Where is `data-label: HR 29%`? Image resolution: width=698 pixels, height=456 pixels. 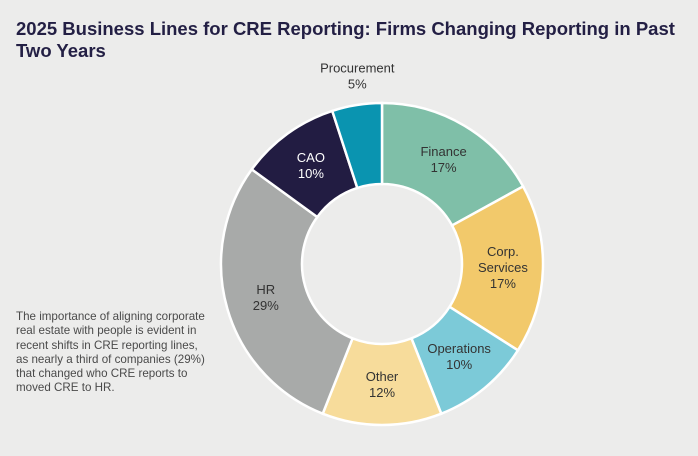 data-label: HR 29% is located at coordinates (266, 297).